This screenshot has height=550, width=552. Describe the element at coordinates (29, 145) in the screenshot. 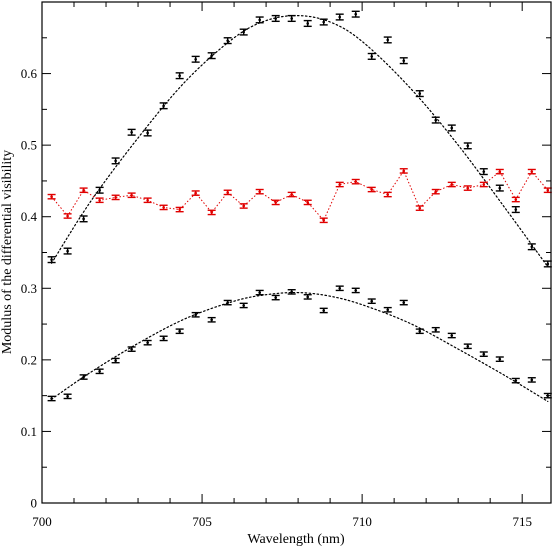

I see `y-tick-label: 0.5` at that location.